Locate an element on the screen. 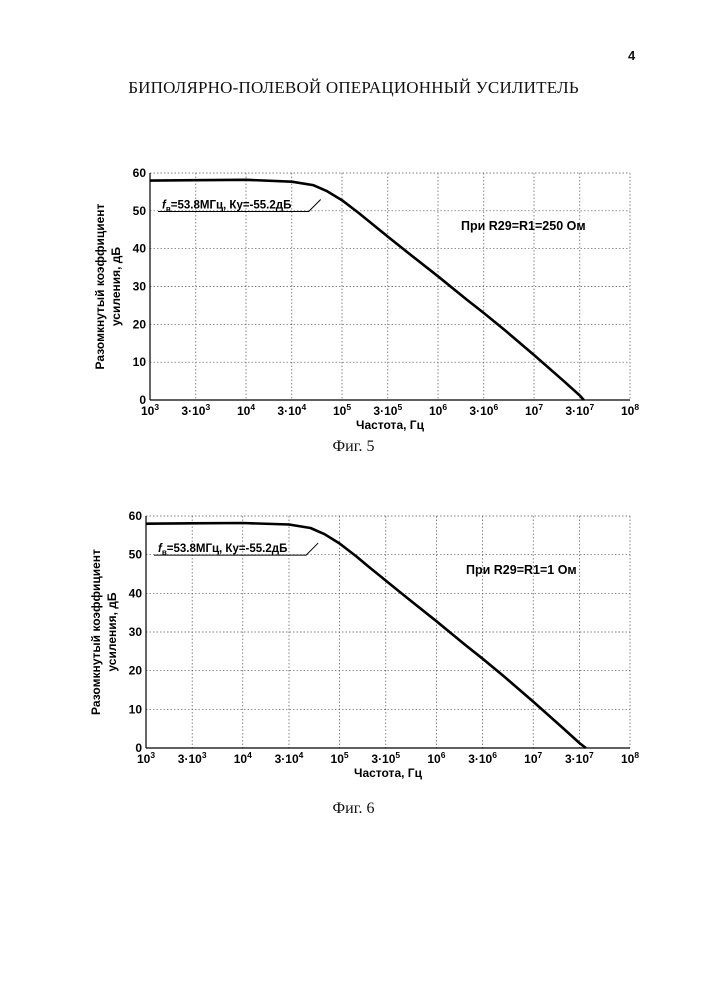 This screenshot has width=707, height=1000. condition-label: При R29=R1=1 Ом is located at coordinates (521, 570).